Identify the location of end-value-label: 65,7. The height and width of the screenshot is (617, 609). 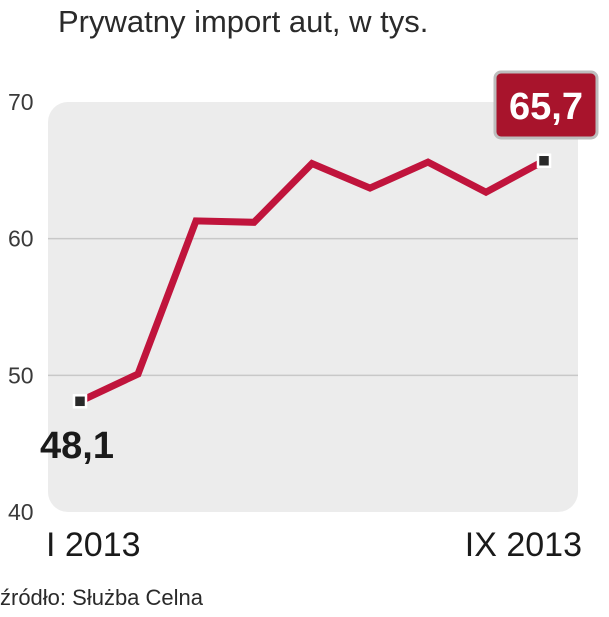
(546, 107).